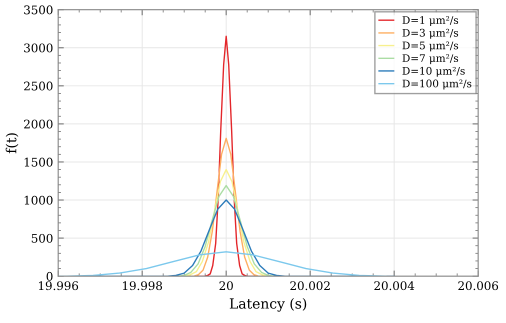  Describe the element at coordinates (38, 9) in the screenshot. I see `y-tick-label: 3500` at that location.